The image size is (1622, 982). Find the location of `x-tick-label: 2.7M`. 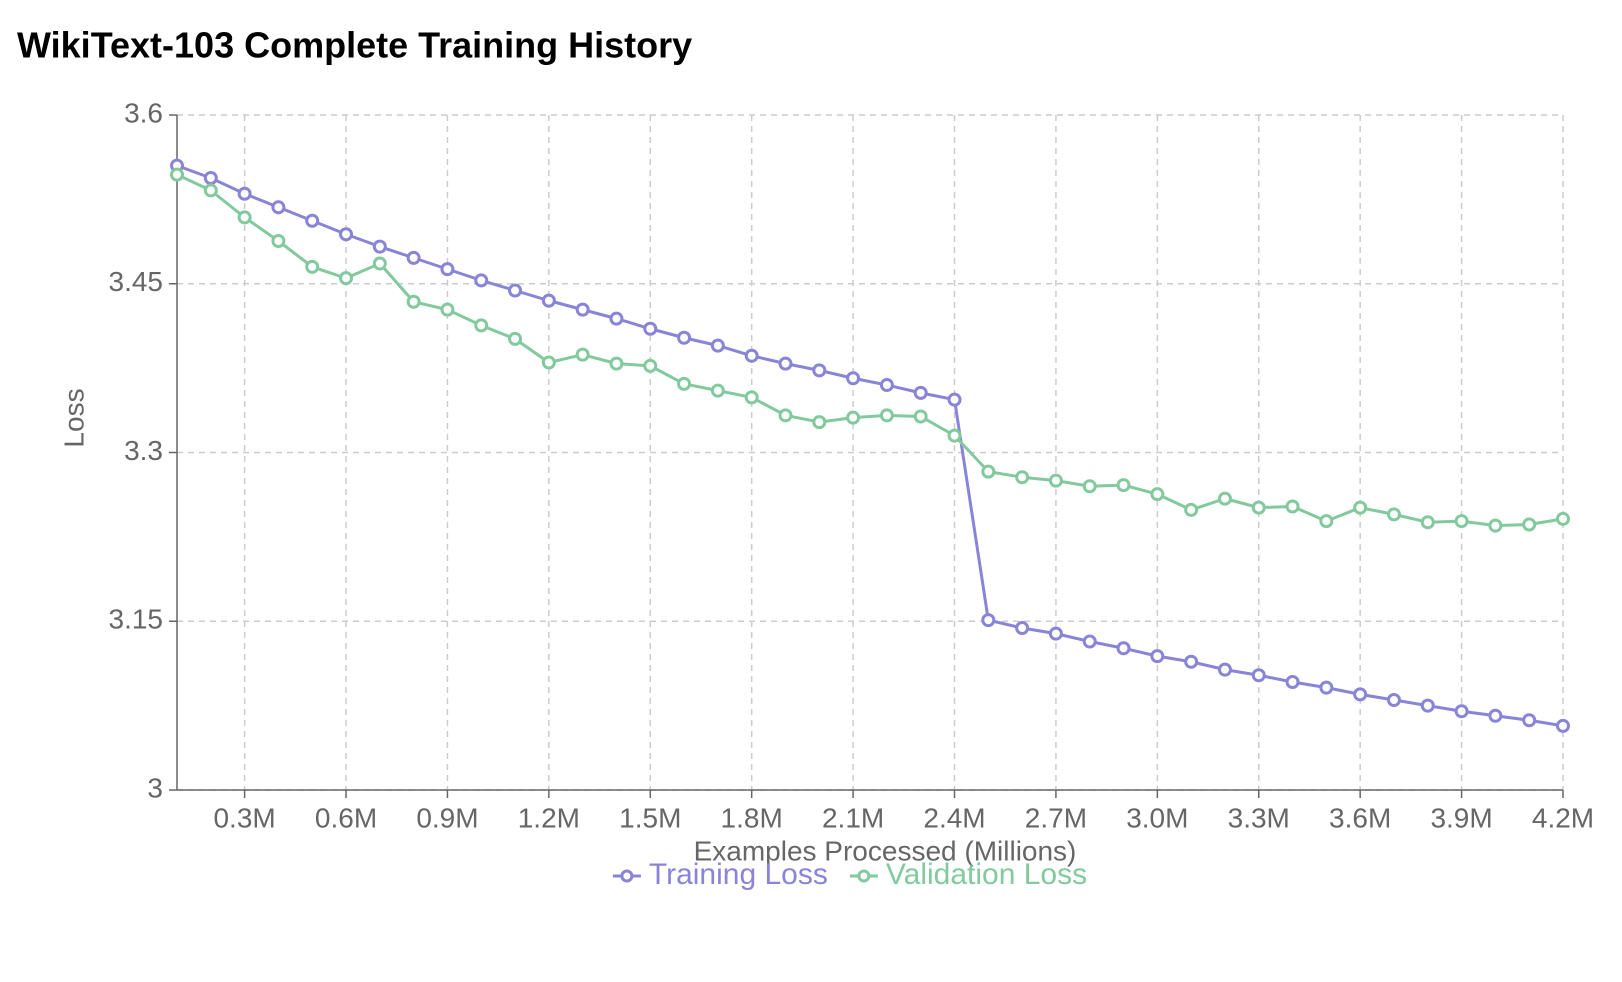

x-tick-label: 2.7M is located at coordinates (1056, 817).